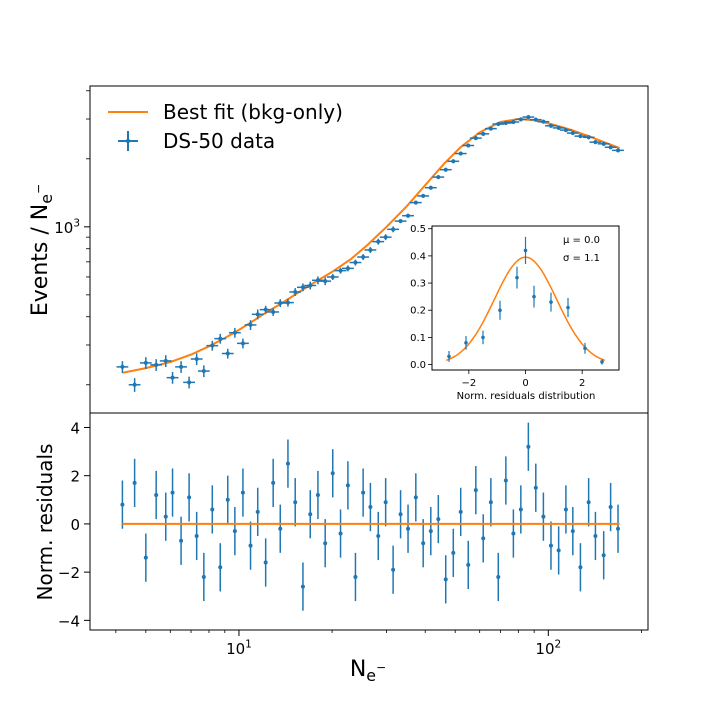 The width and height of the screenshot is (720, 720). Describe the element at coordinates (582, 383) in the screenshot. I see `inset-xtick-label: 2` at that location.